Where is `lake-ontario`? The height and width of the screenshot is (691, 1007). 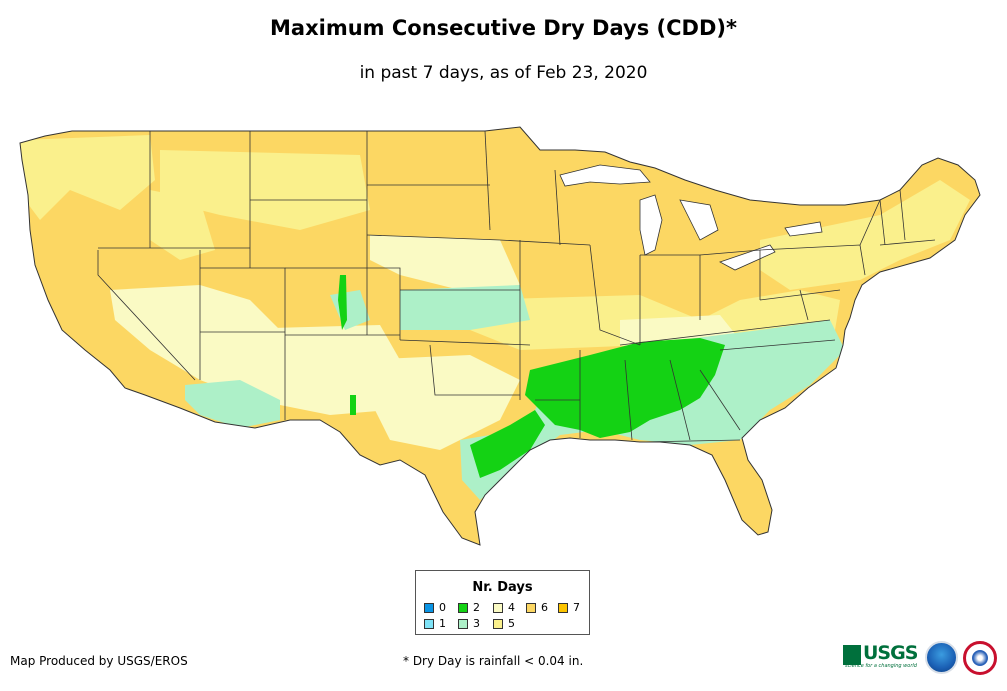 lake-ontario is located at coordinates (803, 229).